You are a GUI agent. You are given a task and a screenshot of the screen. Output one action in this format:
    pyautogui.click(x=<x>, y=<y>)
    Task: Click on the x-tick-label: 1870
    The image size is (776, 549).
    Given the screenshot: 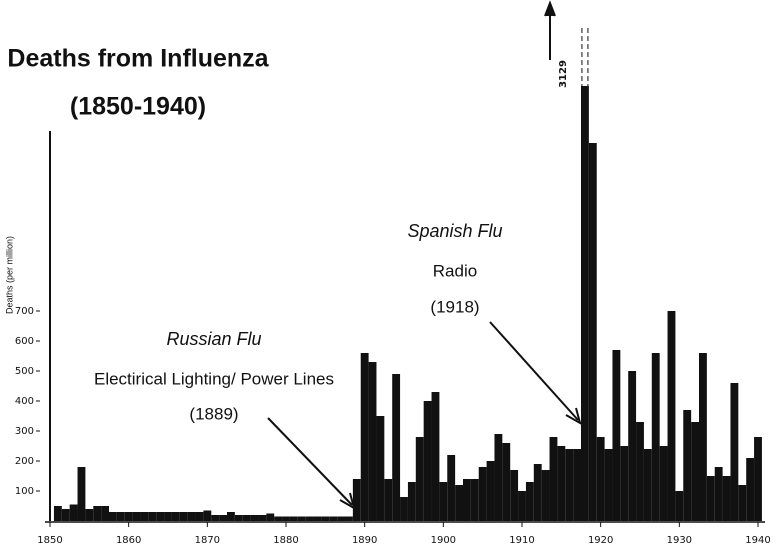 What is the action you would take?
    pyautogui.click(x=207, y=540)
    